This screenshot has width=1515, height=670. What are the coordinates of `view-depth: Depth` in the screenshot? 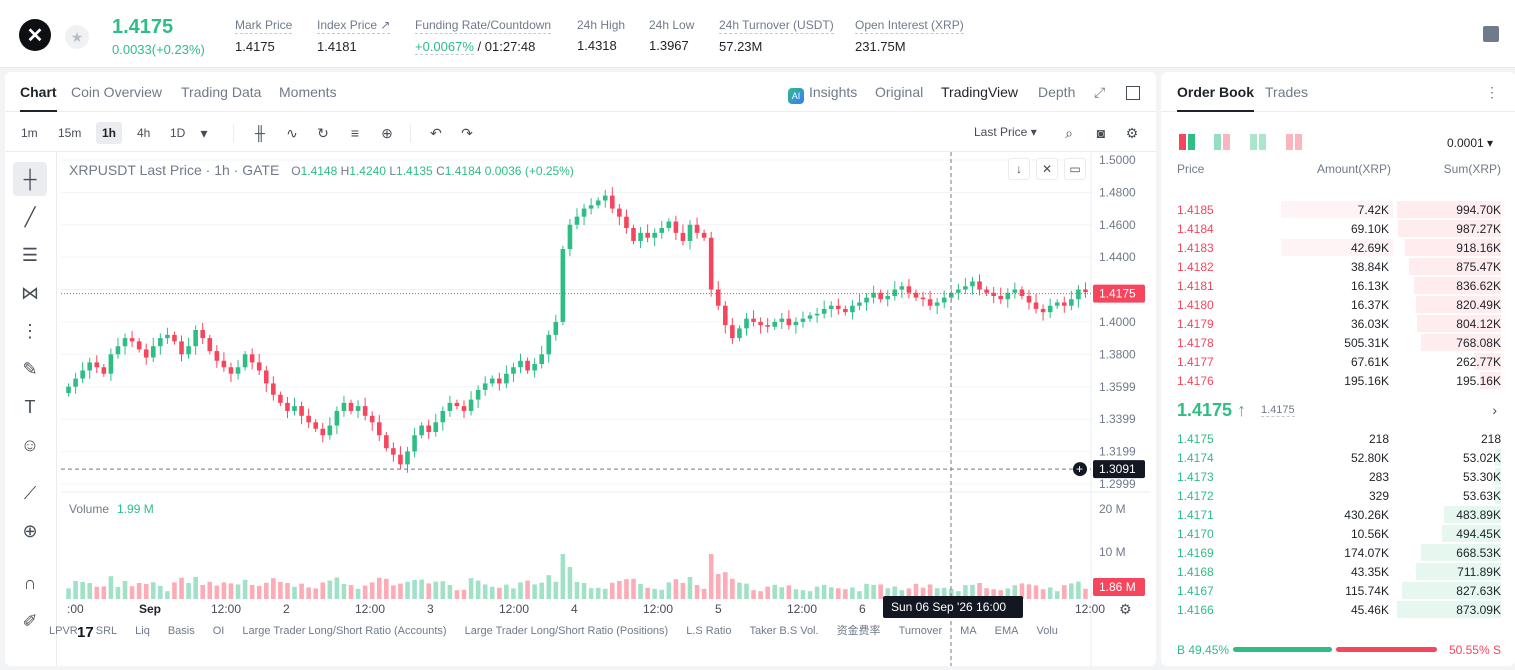 It's located at (1057, 92).